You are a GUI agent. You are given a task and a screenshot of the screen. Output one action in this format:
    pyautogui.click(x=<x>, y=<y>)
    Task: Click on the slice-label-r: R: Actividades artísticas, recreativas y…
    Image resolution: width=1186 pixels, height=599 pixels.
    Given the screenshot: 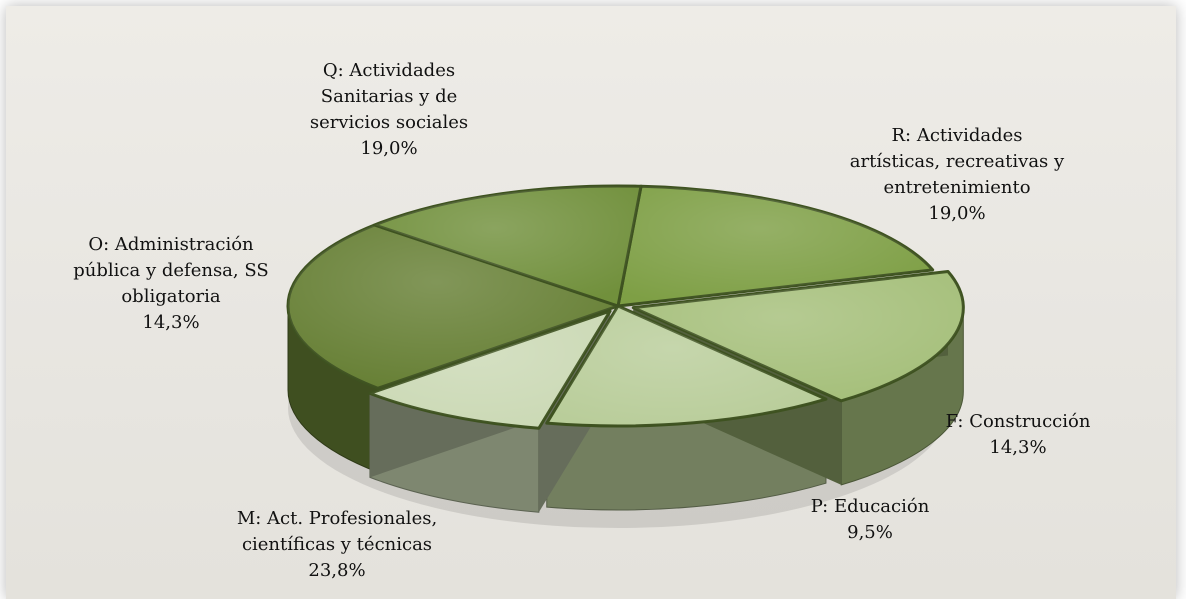 What is the action you would take?
    pyautogui.click(x=957, y=175)
    